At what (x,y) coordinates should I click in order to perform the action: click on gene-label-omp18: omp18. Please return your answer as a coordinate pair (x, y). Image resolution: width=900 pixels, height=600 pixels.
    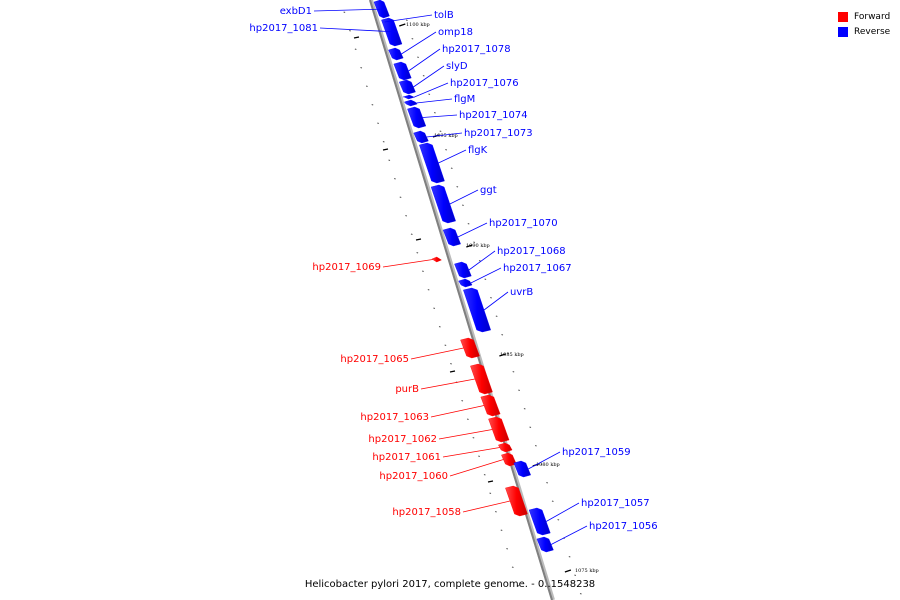
    Looking at the image, I should click on (455, 32).